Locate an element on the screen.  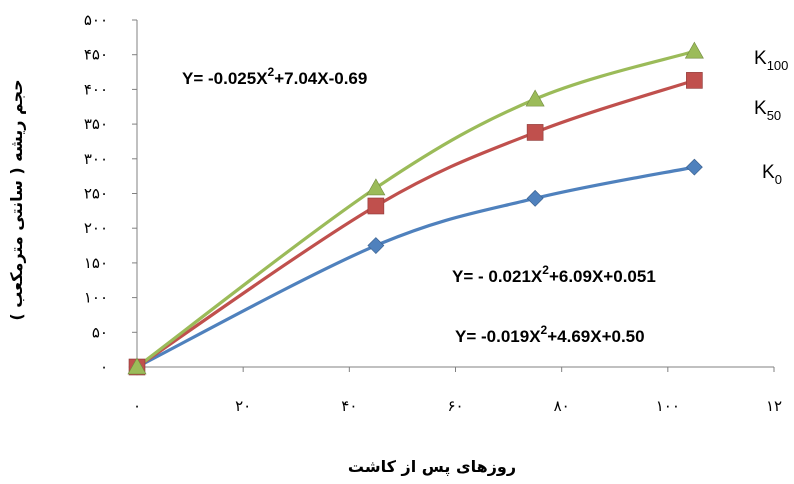
x-axis-title: روزهای پس از کاشت is located at coordinates (432, 467).